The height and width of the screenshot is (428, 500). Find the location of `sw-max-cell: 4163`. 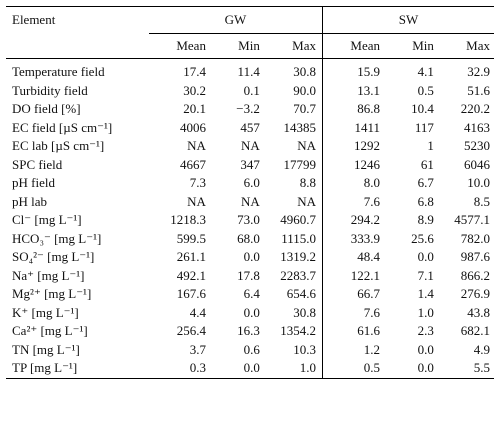

sw-max-cell: 4163 is located at coordinates (477, 127).